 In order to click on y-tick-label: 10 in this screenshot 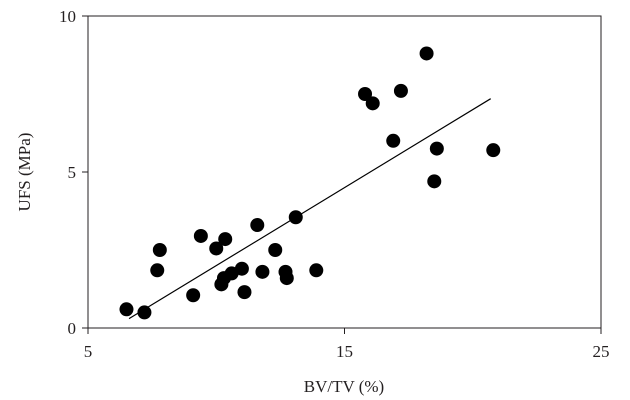, I will do `click(67, 16)`.